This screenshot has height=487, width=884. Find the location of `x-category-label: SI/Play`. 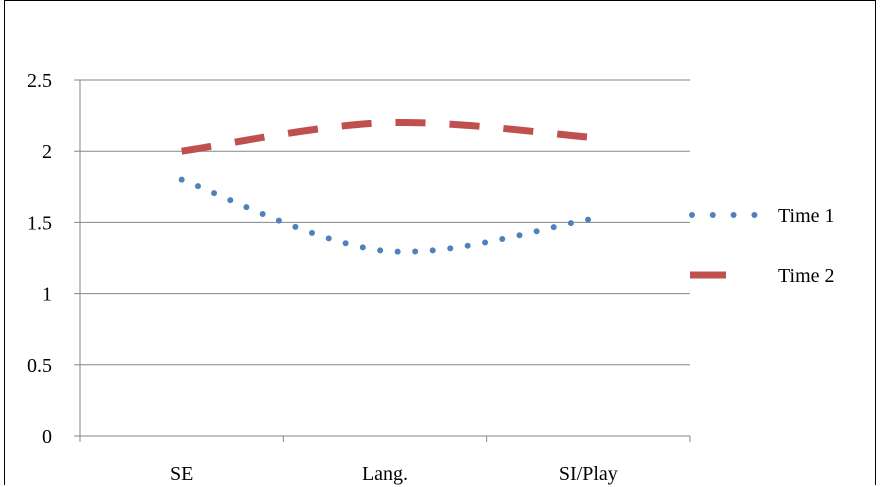

x-category-label: SI/Play is located at coordinates (588, 474).